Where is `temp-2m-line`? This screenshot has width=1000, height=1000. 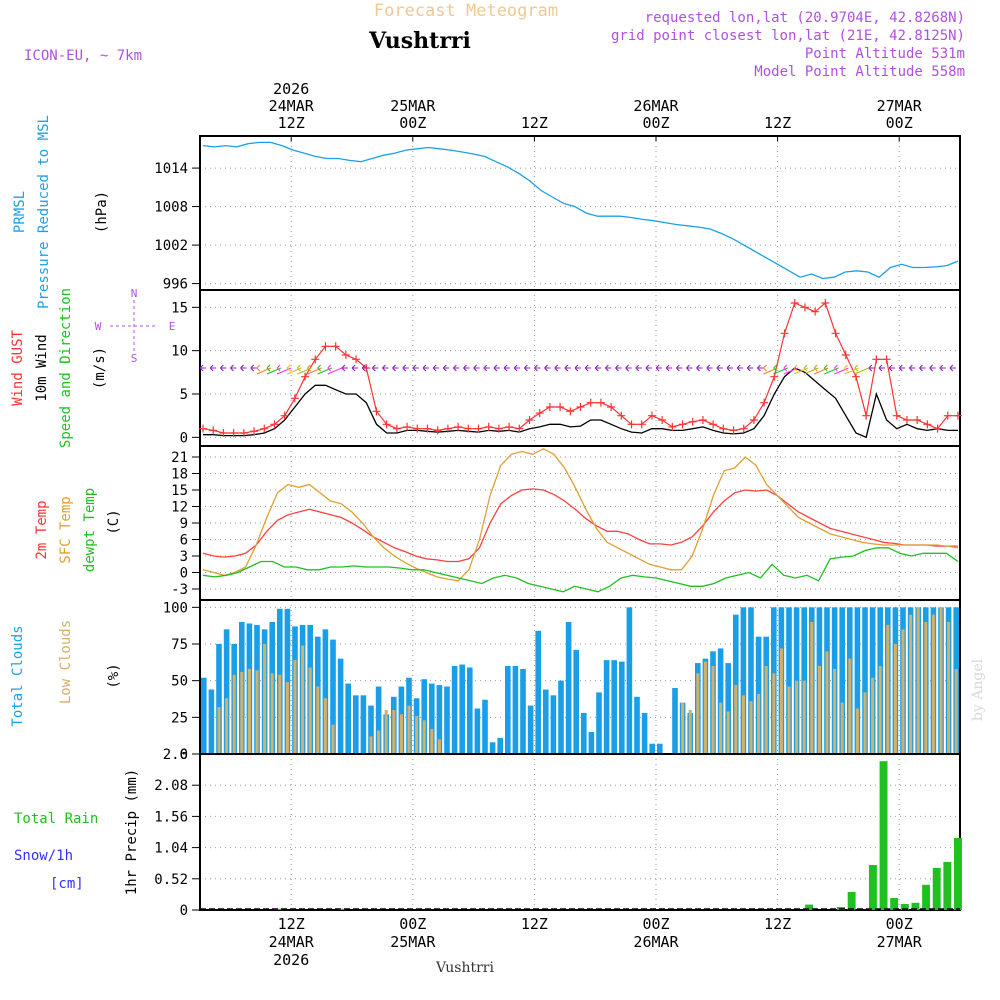 temp-2m-line is located at coordinates (580, 525).